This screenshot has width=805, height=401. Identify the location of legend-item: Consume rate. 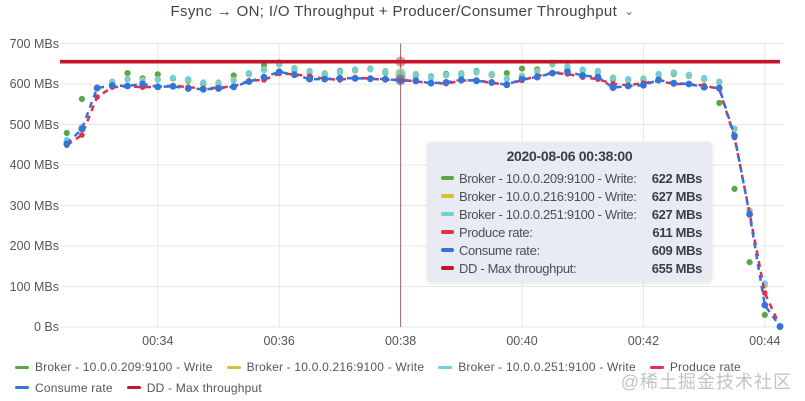
(64, 388).